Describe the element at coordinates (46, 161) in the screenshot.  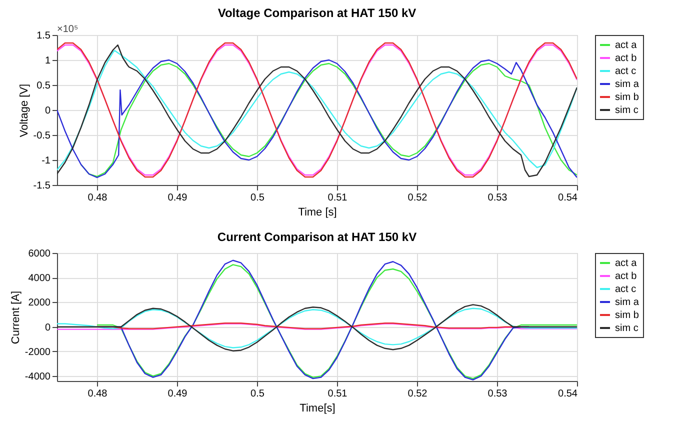
I see `y-tick-label: -1` at that location.